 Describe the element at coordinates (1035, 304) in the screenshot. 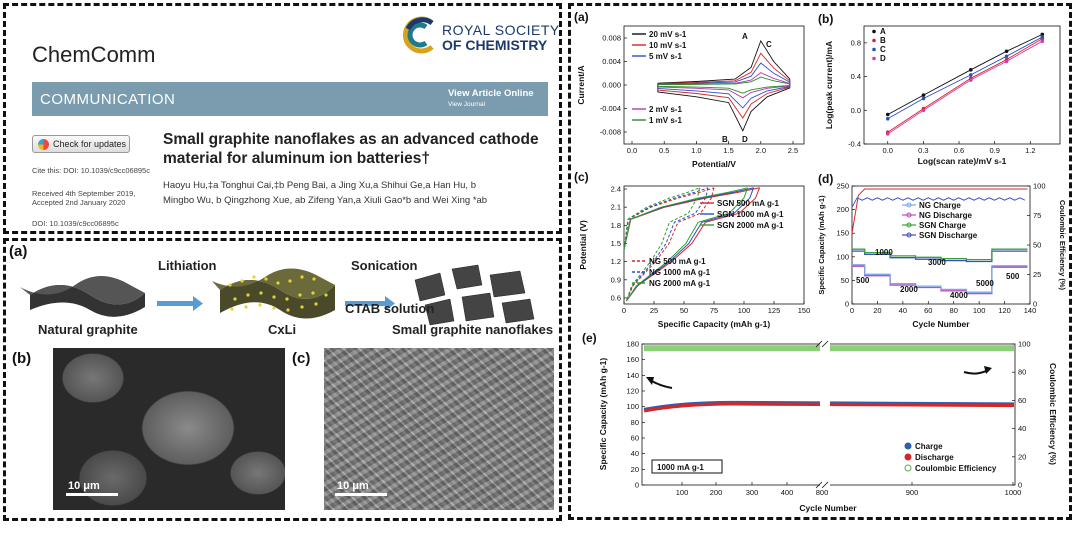

I see `rate-y2tick-label: 0` at that location.